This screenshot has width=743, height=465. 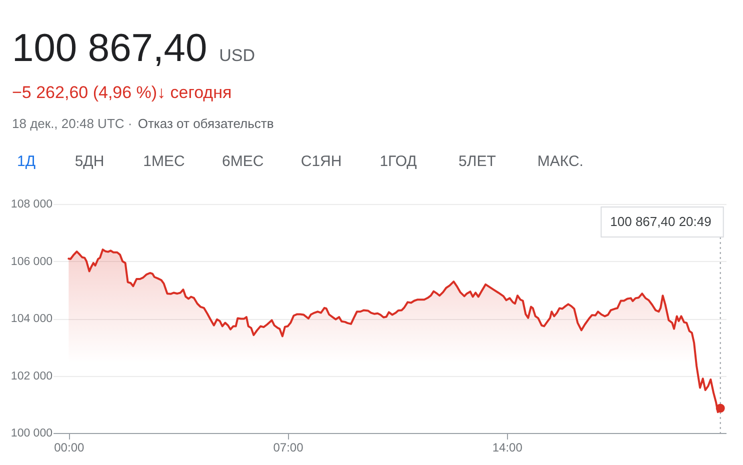 What do you see at coordinates (122, 92) in the screenshot?
I see `chart-subtitle: −5 262,60 (4,96 %)↓ сегодня` at bounding box center [122, 92].